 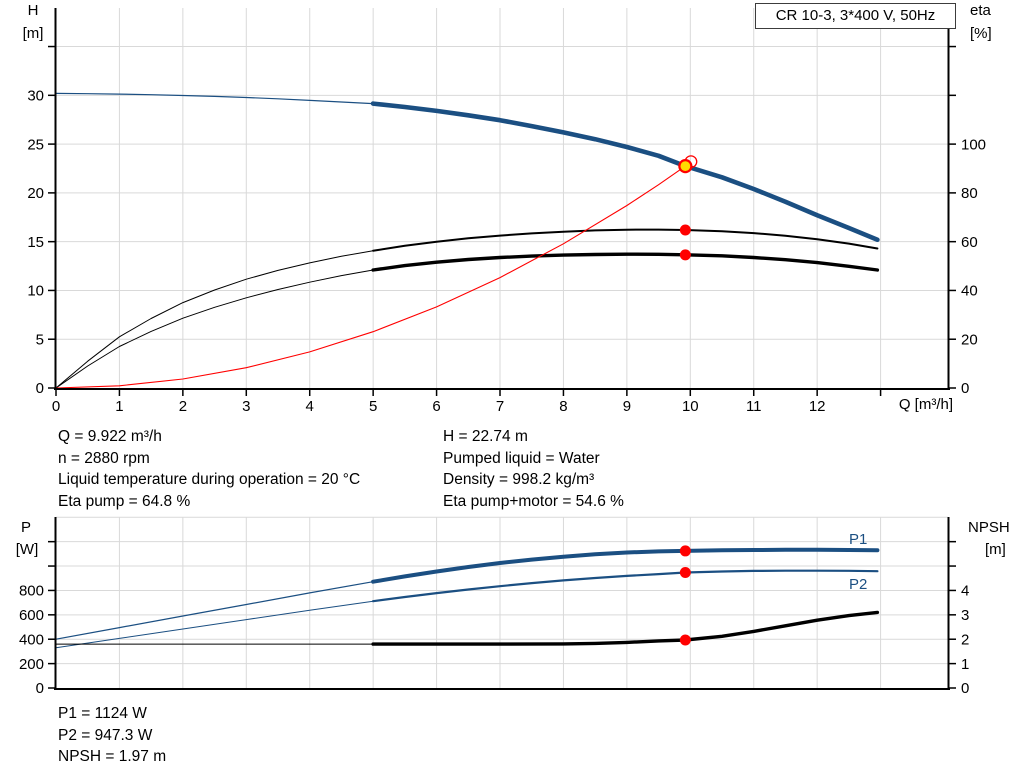 I want to click on left-tick-label: 30, so click(x=35, y=96).